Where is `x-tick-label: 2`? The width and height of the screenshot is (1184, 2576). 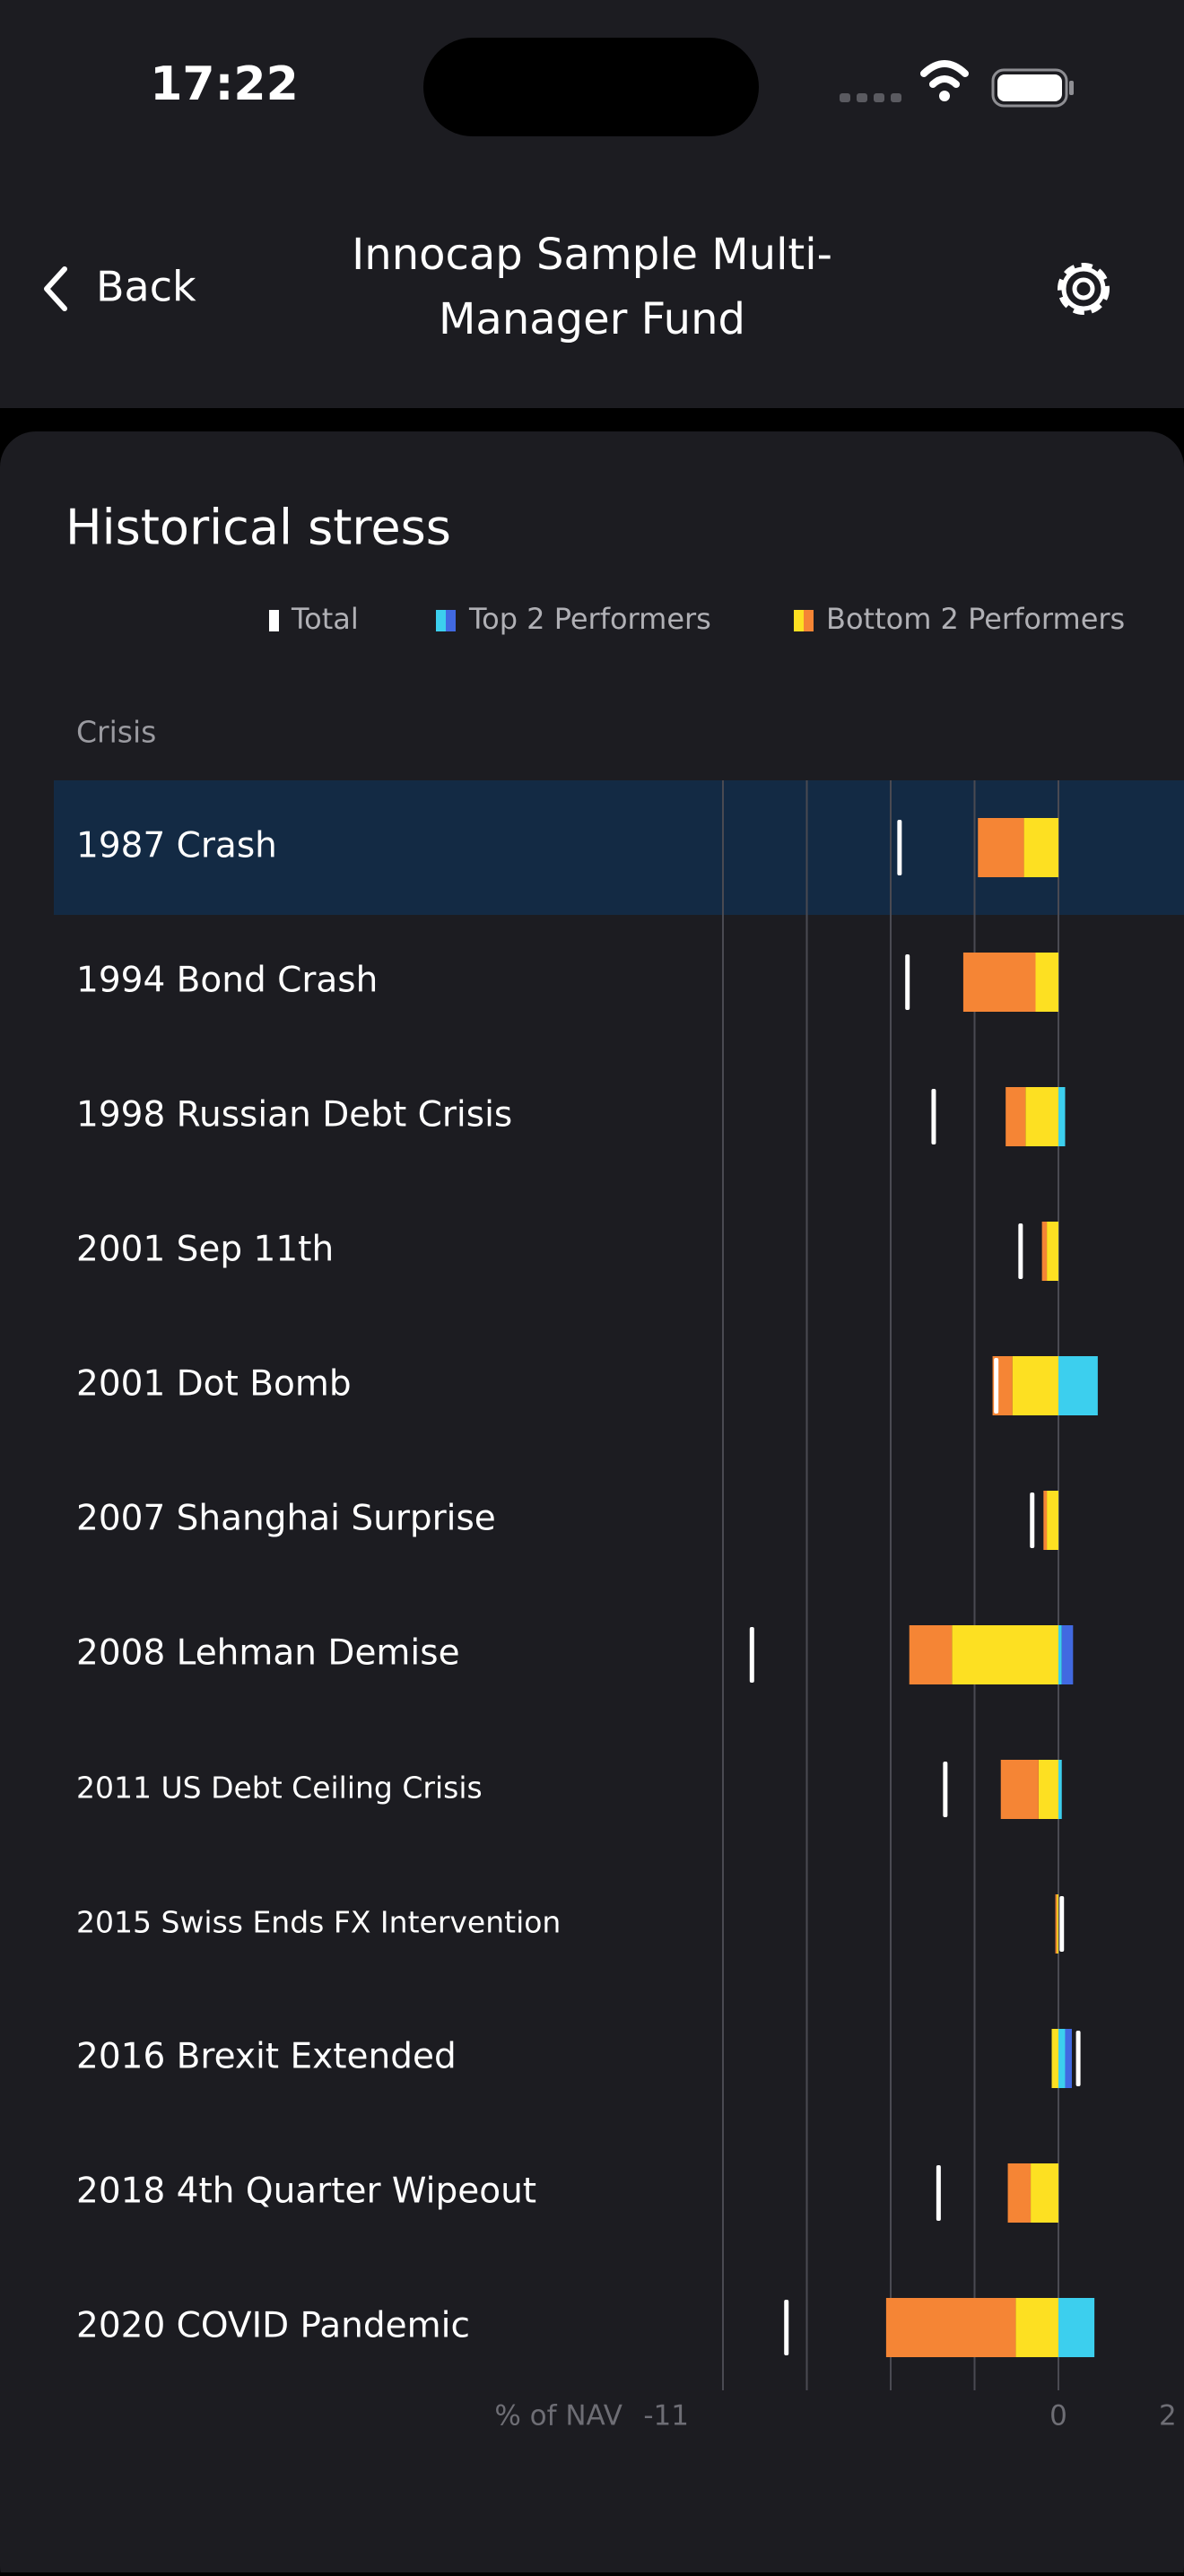
x-tick-label: 2 is located at coordinates (1168, 2416).